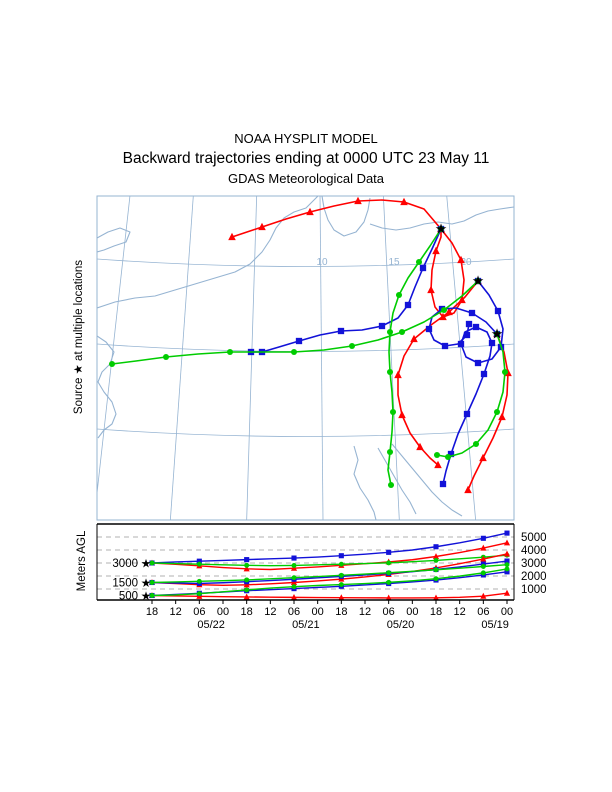  What do you see at coordinates (125, 564) in the screenshot?
I see `left-axis-label: 3000` at bounding box center [125, 564].